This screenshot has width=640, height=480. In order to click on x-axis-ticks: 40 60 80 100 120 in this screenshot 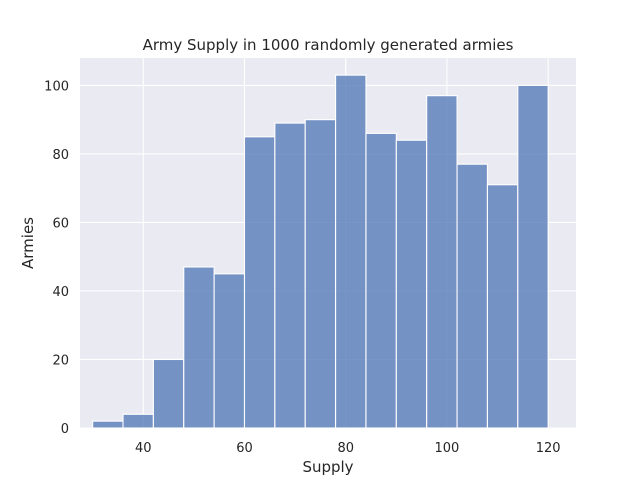, I will do `click(348, 448)`.